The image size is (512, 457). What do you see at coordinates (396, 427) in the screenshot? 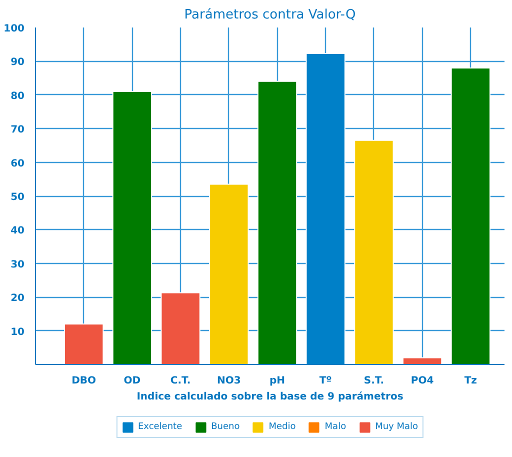
I see `legend-label: Muy Malo` at bounding box center [396, 427].